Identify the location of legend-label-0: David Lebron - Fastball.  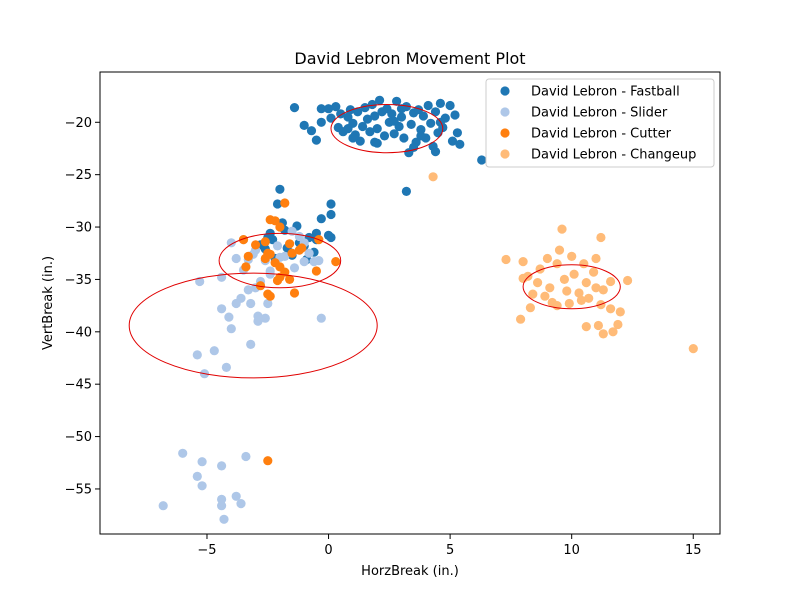
(605, 92).